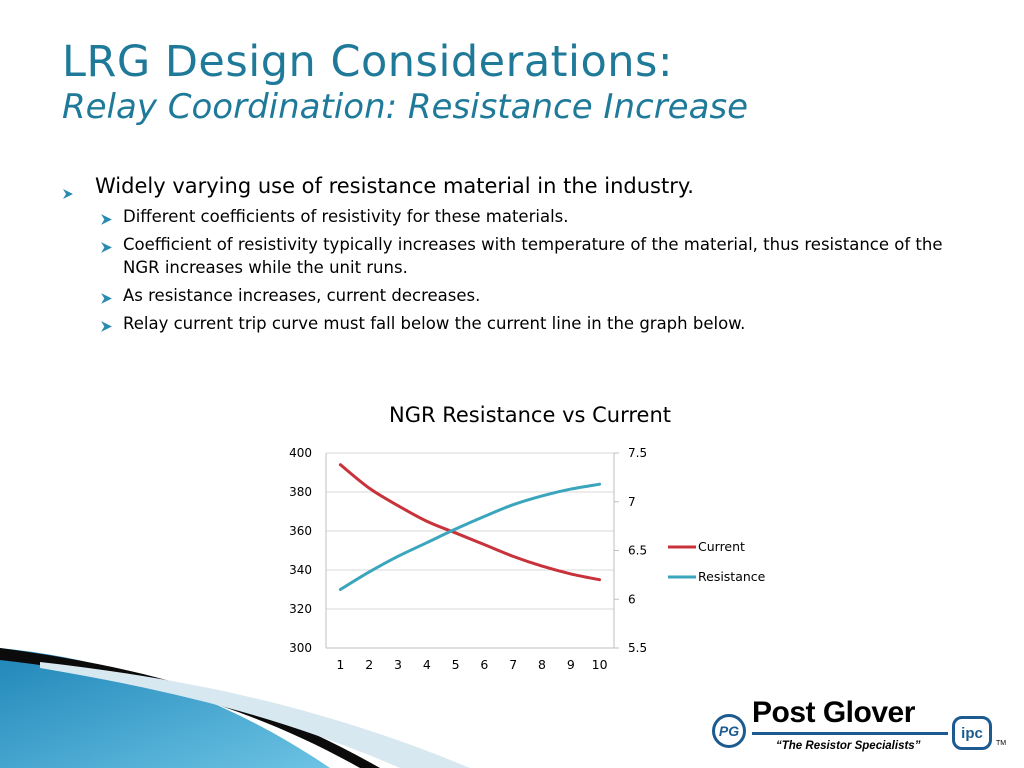  Describe the element at coordinates (637, 453) in the screenshot. I see `y-right-tick-label: 7.5` at that location.